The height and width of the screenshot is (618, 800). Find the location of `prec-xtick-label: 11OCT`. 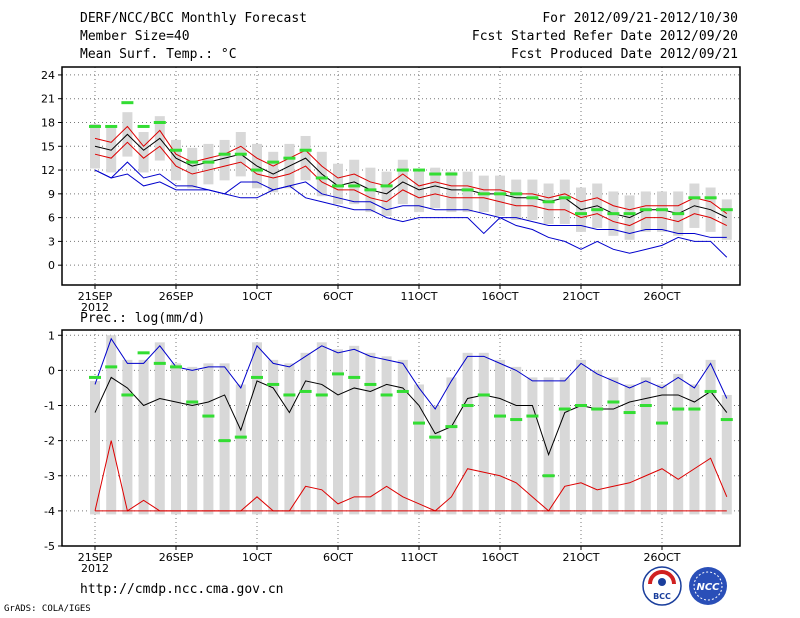

prec-xtick-label: 11OCT is located at coordinates (418, 557).